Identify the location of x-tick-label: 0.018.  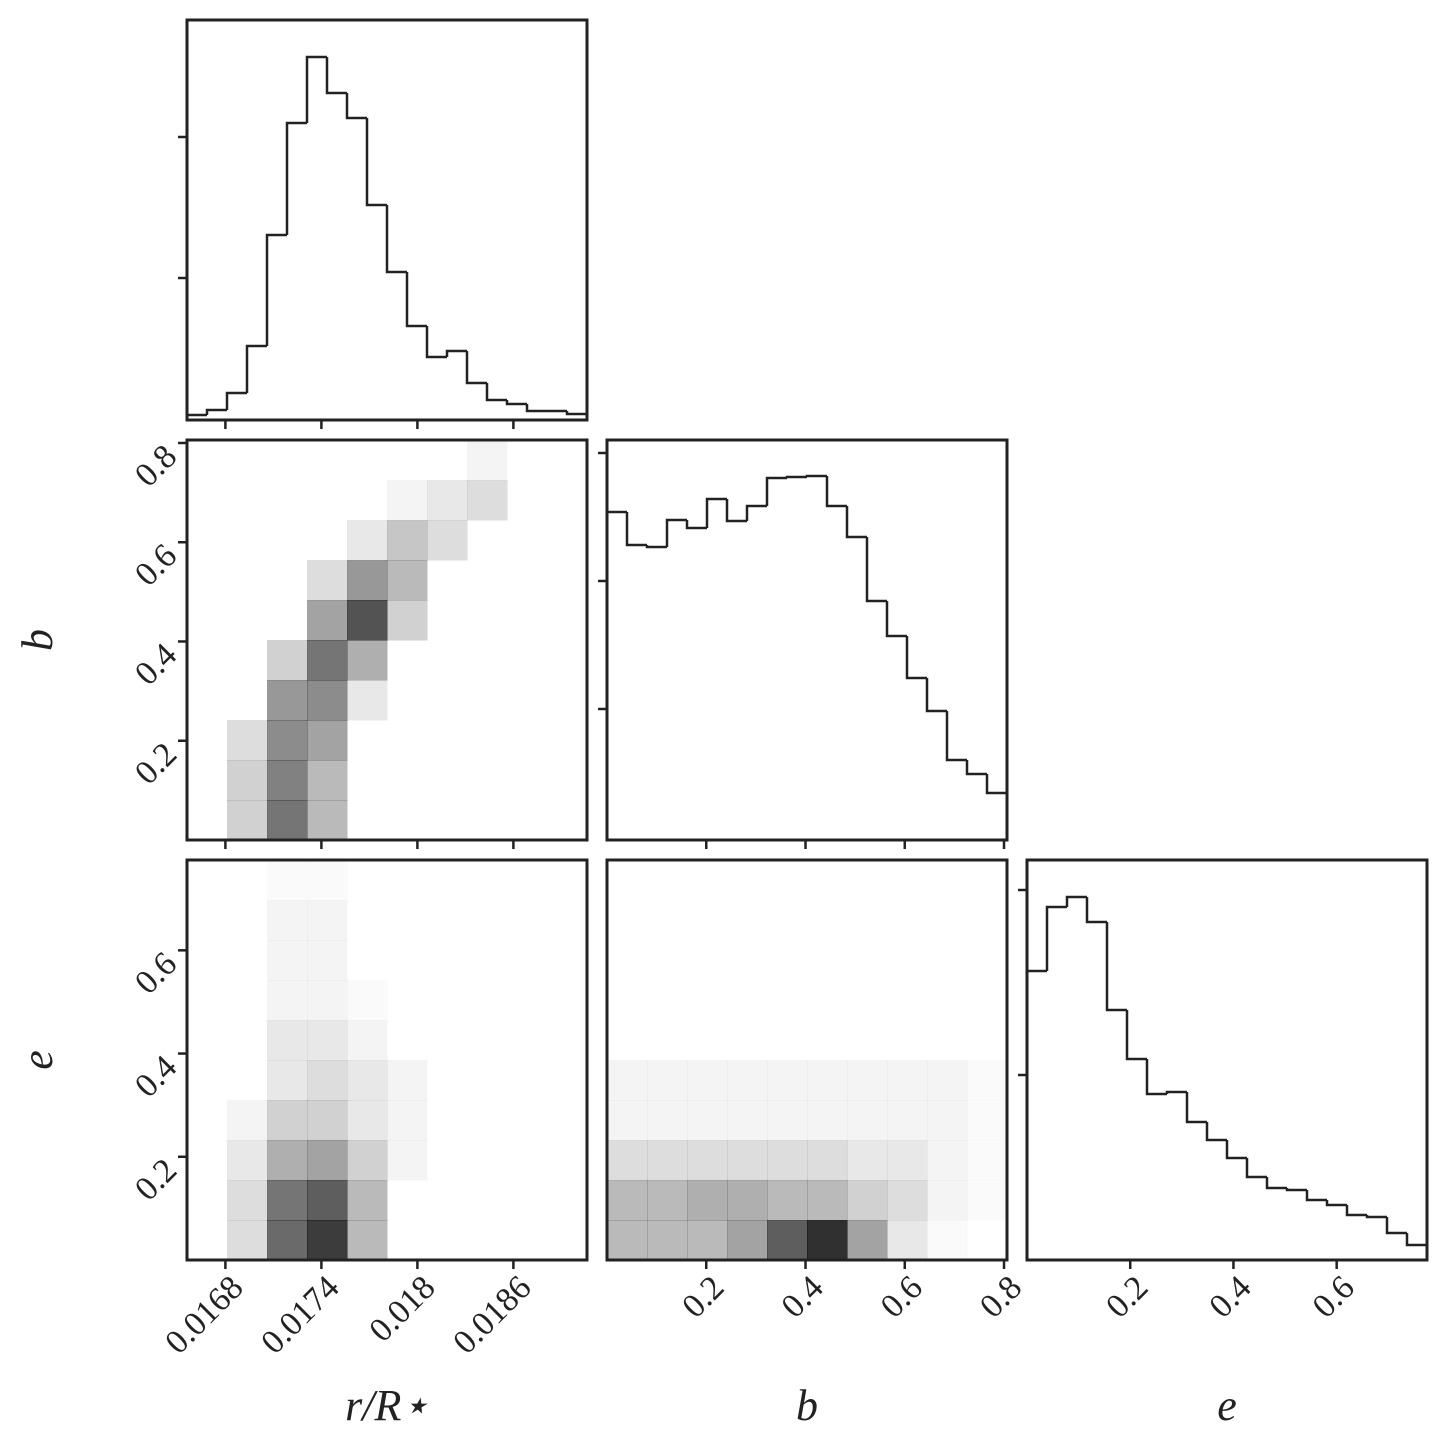
(402, 1309).